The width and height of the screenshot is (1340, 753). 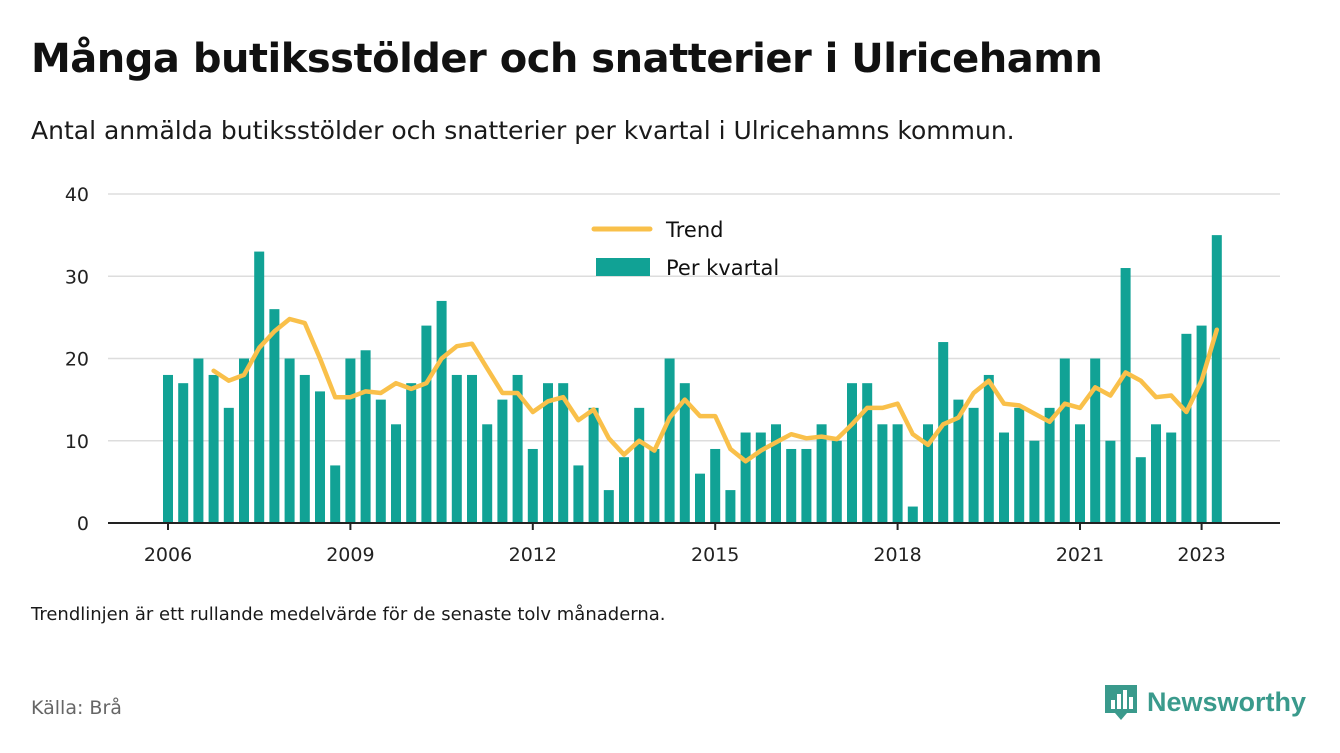 What do you see at coordinates (685, 544) in the screenshot?
I see `x-axis-ticks: 2006 2009 2012 2015 2018 2021 2023` at bounding box center [685, 544].